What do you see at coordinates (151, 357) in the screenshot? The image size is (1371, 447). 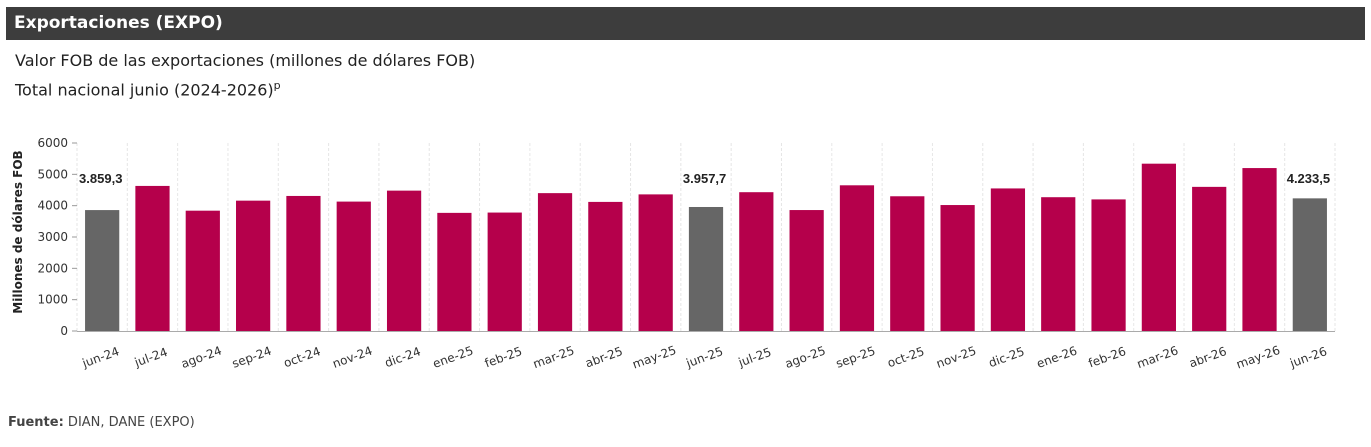 I see `x-tick-label: jul-24` at bounding box center [151, 357].